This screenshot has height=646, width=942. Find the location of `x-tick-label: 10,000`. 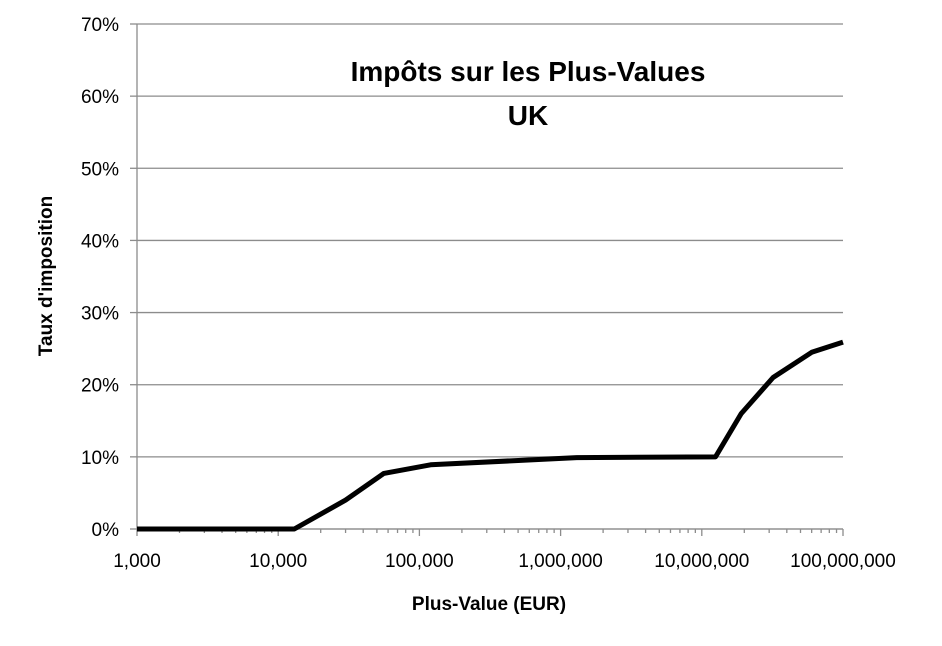

x-tick-label: 10,000 is located at coordinates (278, 561).